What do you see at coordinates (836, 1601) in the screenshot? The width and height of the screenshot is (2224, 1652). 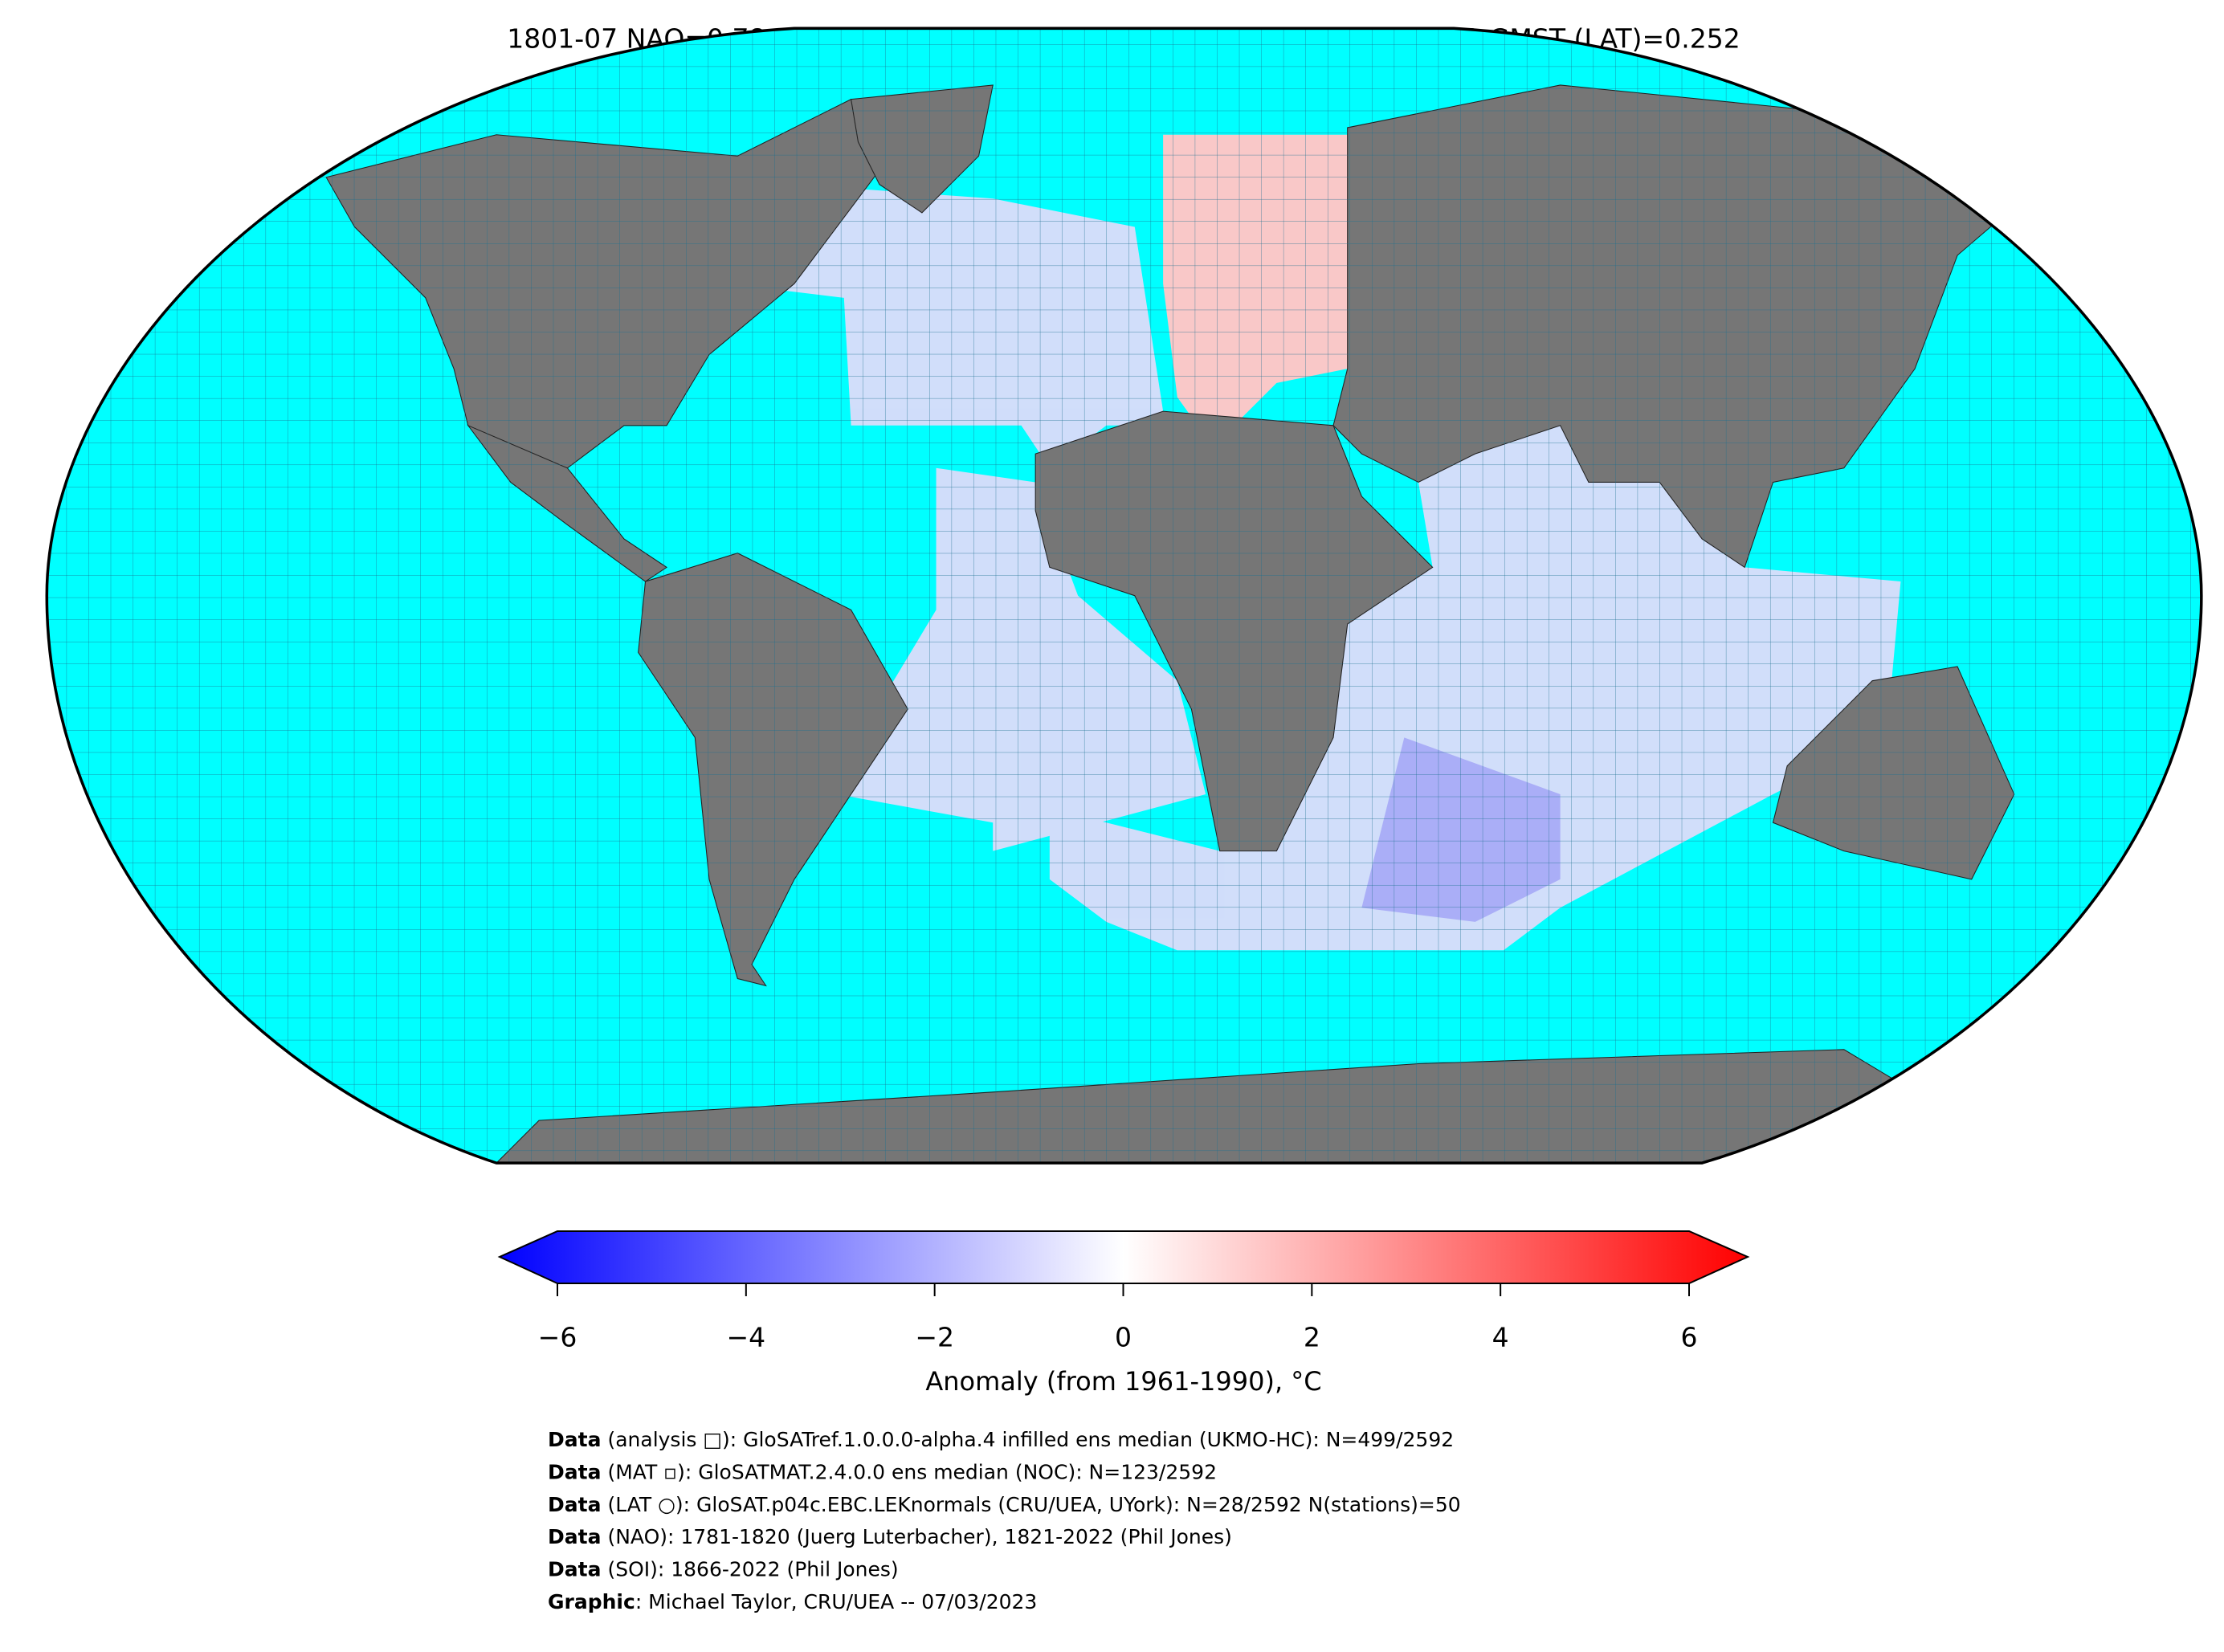 I see `footer-text: : Michael Taylor, CRU/UEA -- 07/03/2023` at bounding box center [836, 1601].